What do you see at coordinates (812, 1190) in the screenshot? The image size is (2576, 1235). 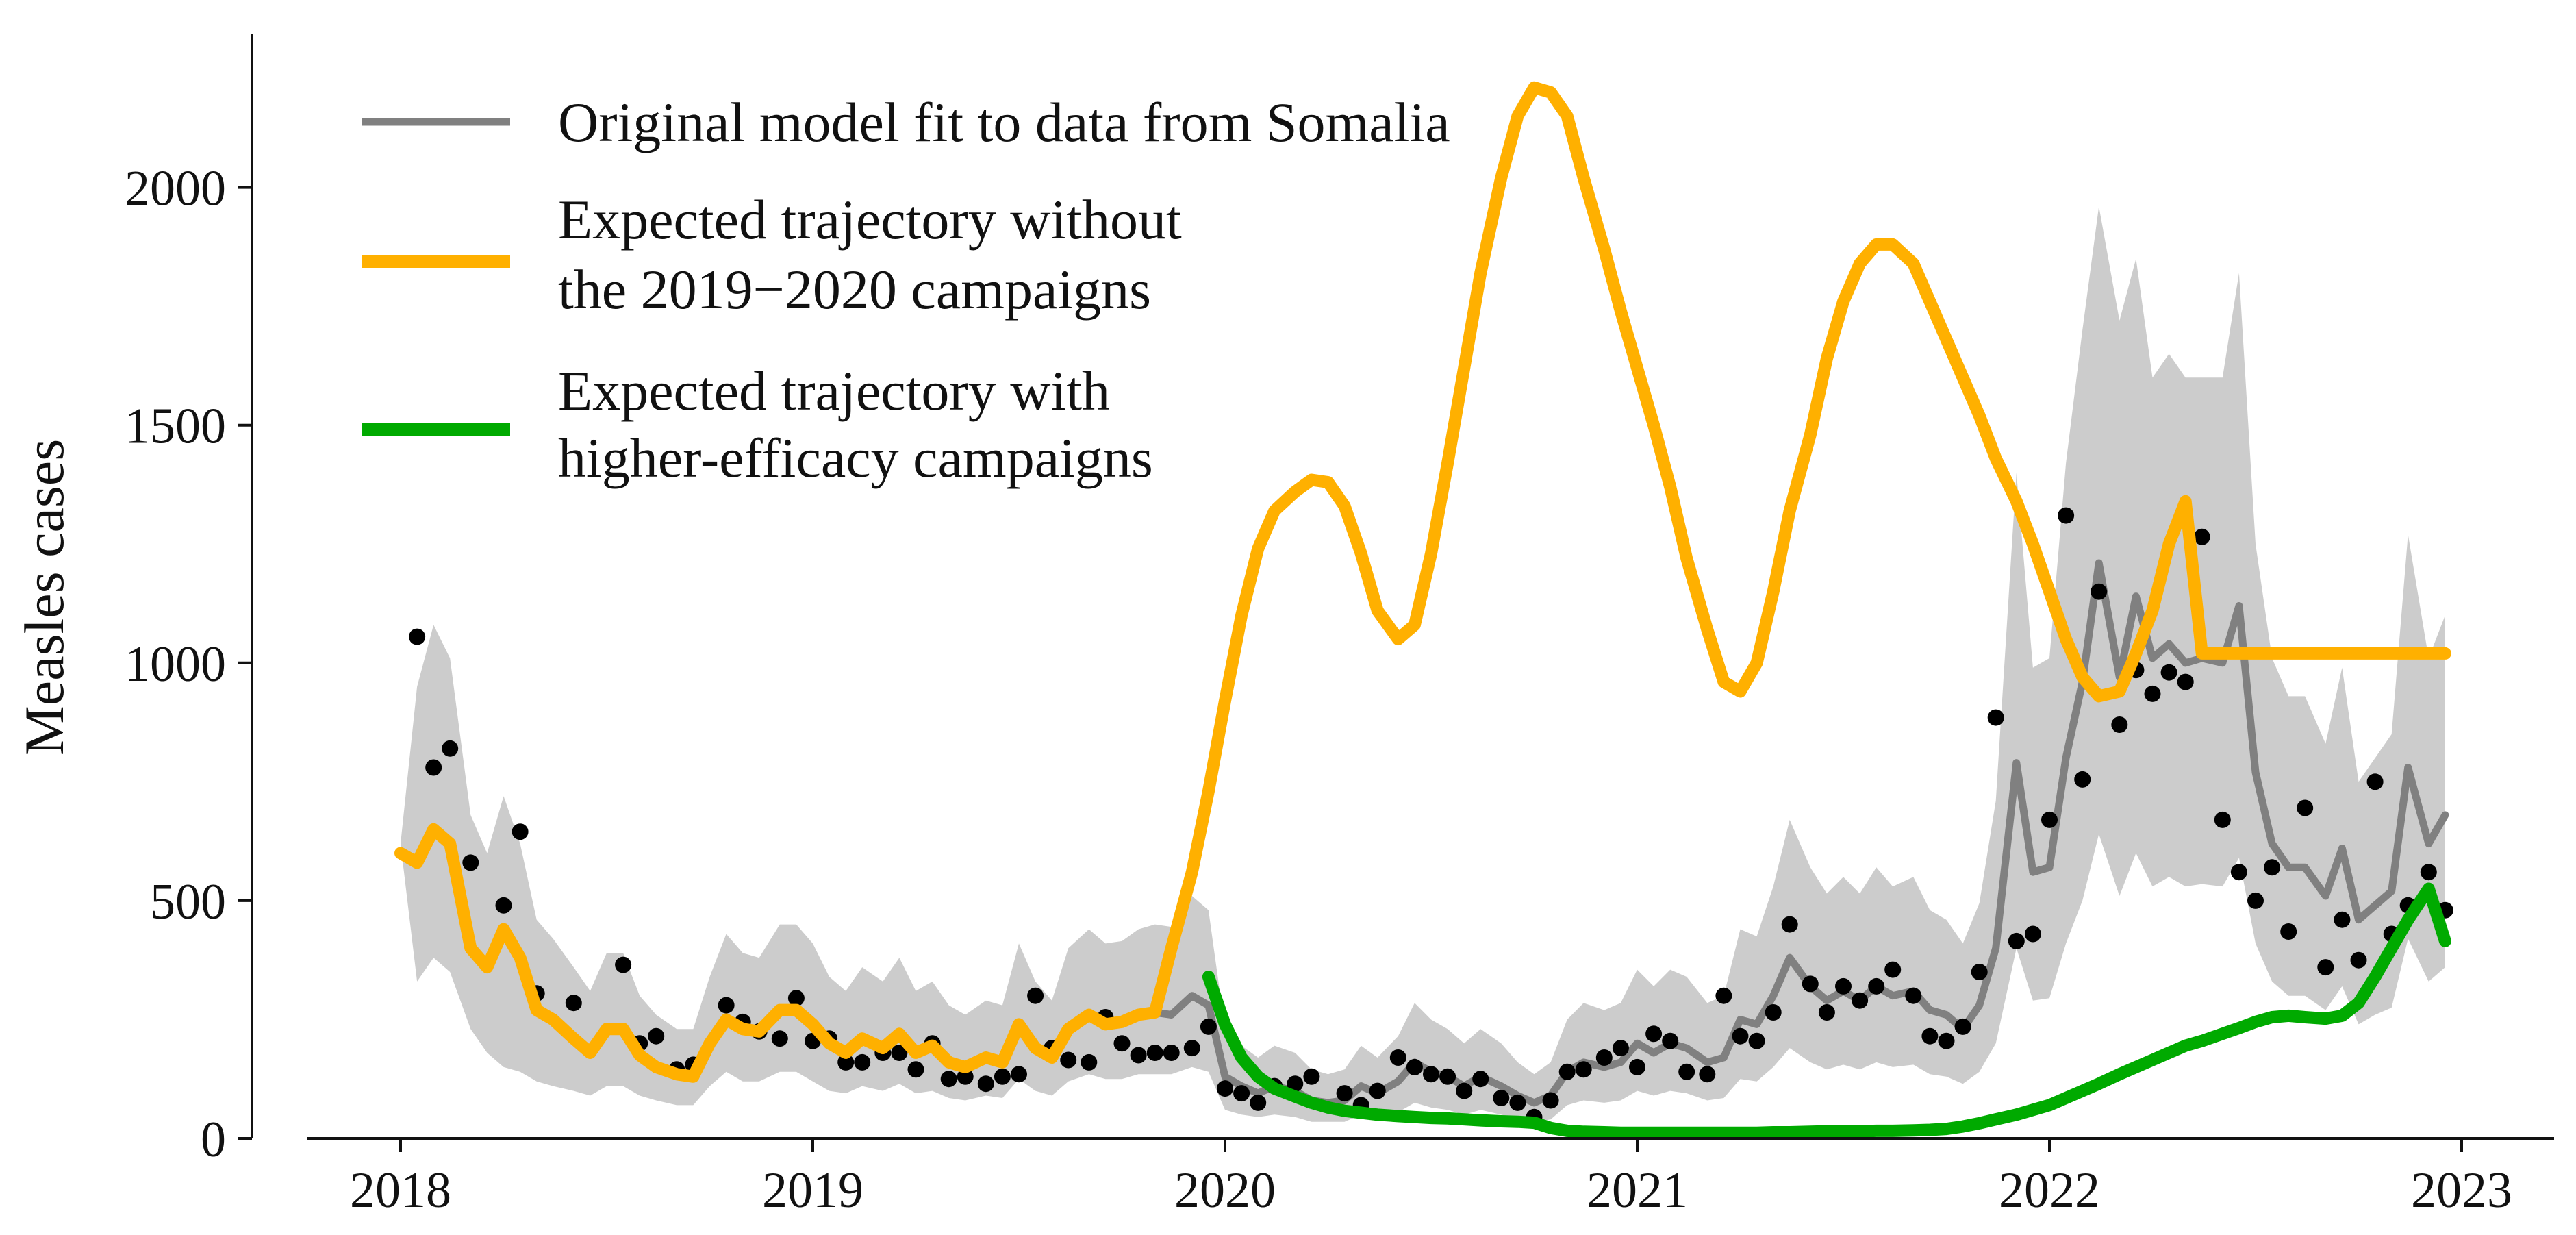 I see `x-tick-label: 2019` at bounding box center [812, 1190].